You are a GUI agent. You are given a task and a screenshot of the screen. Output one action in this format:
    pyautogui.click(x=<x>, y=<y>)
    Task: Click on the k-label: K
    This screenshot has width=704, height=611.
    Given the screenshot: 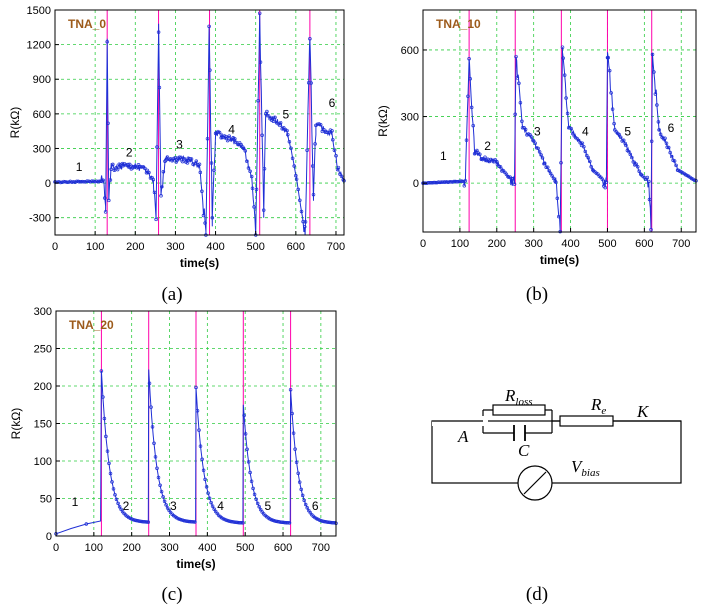 What is the action you would take?
    pyautogui.click(x=643, y=411)
    